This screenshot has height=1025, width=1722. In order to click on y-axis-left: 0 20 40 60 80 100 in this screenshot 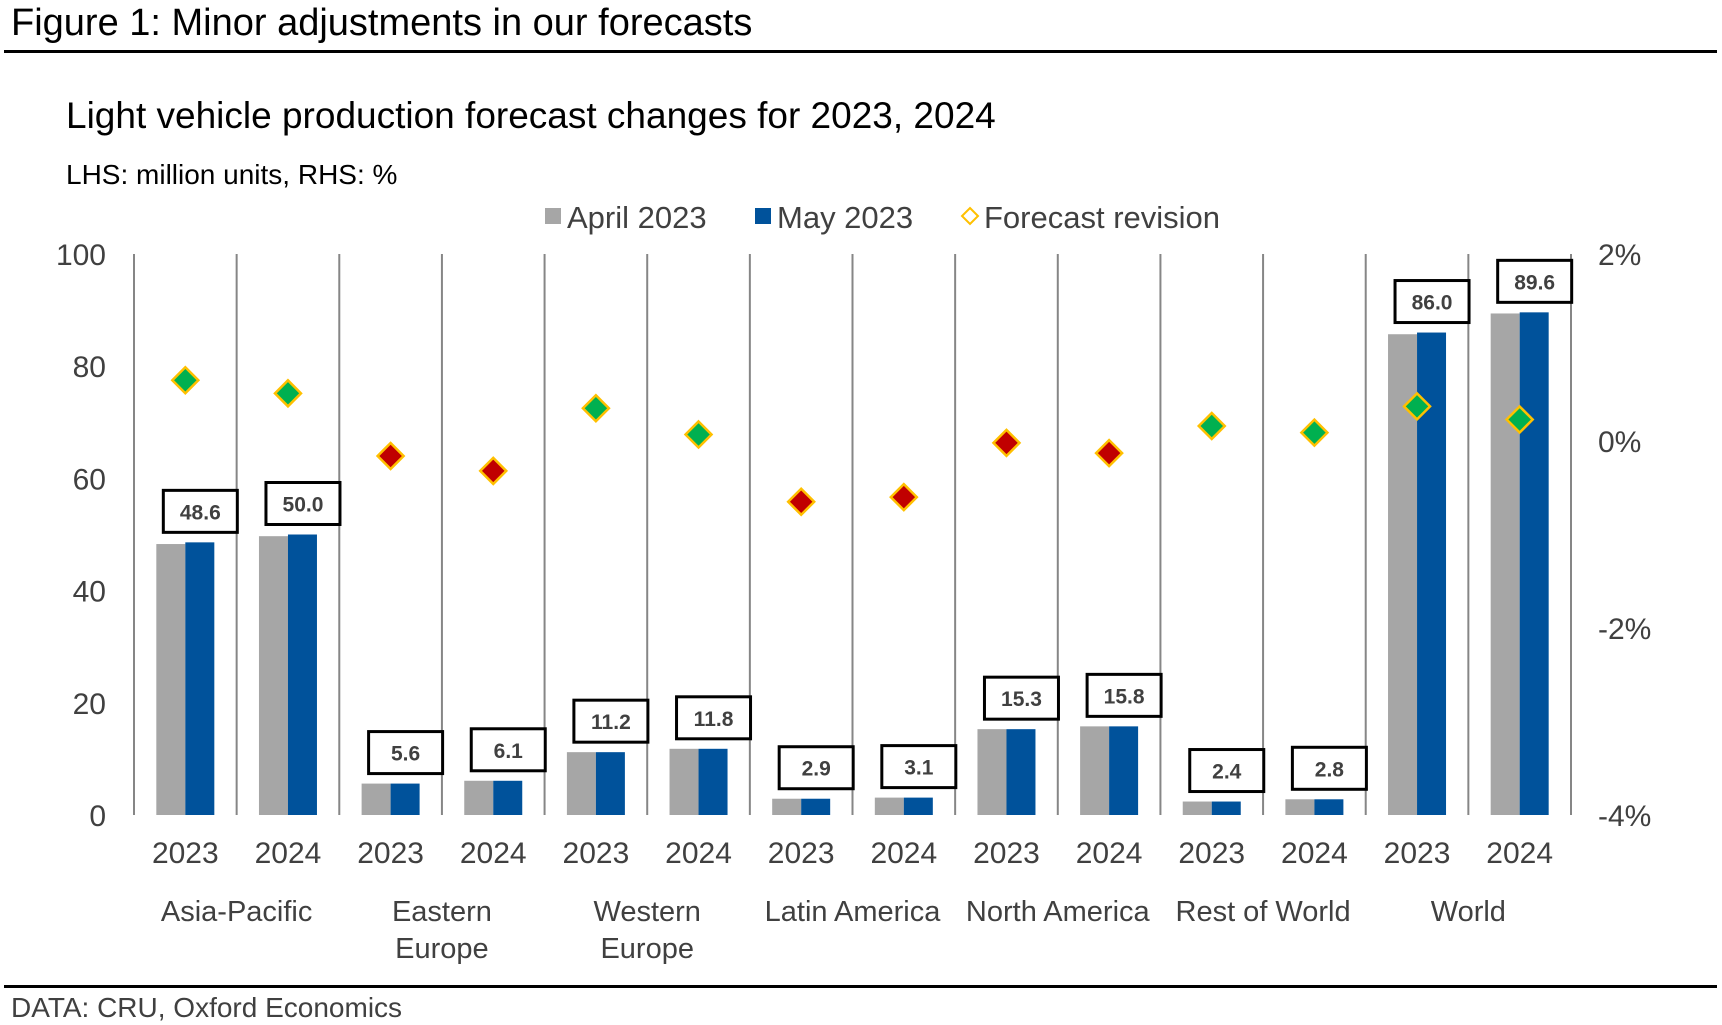, I will do `click(81, 536)`.